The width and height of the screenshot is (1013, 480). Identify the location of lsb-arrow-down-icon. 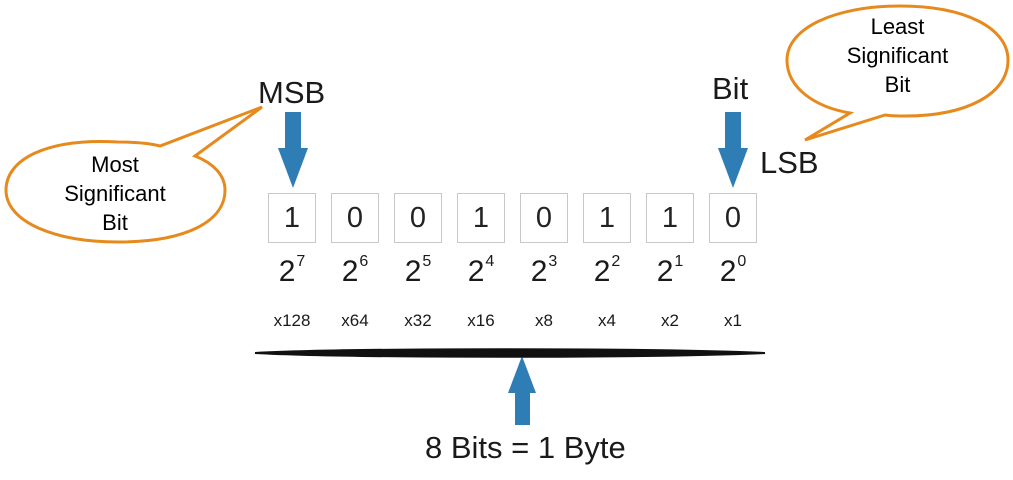
(733, 150).